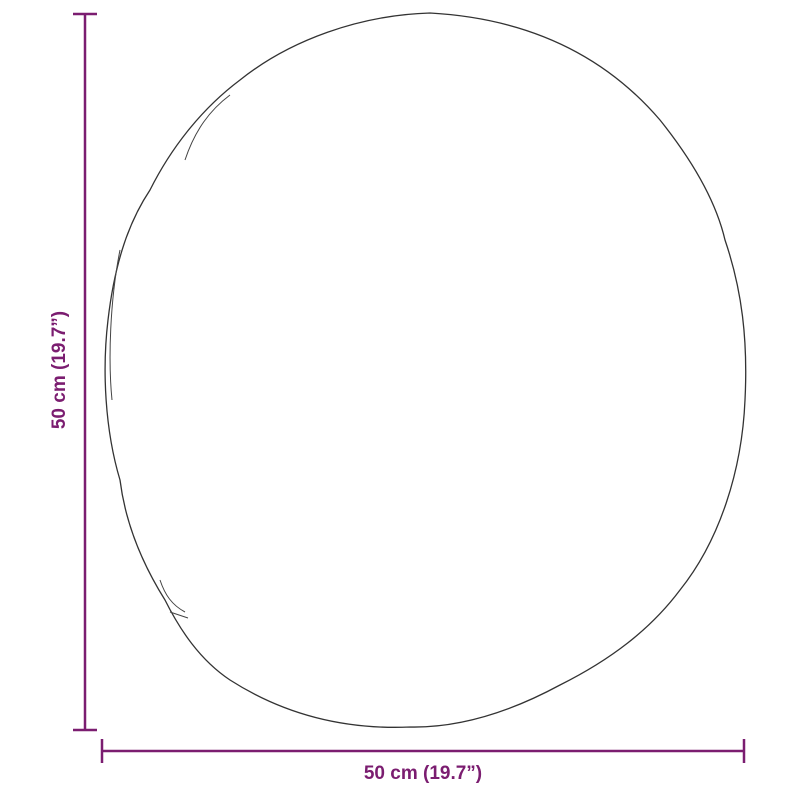  I want to click on mirror-edge-detail, so click(170, 356).